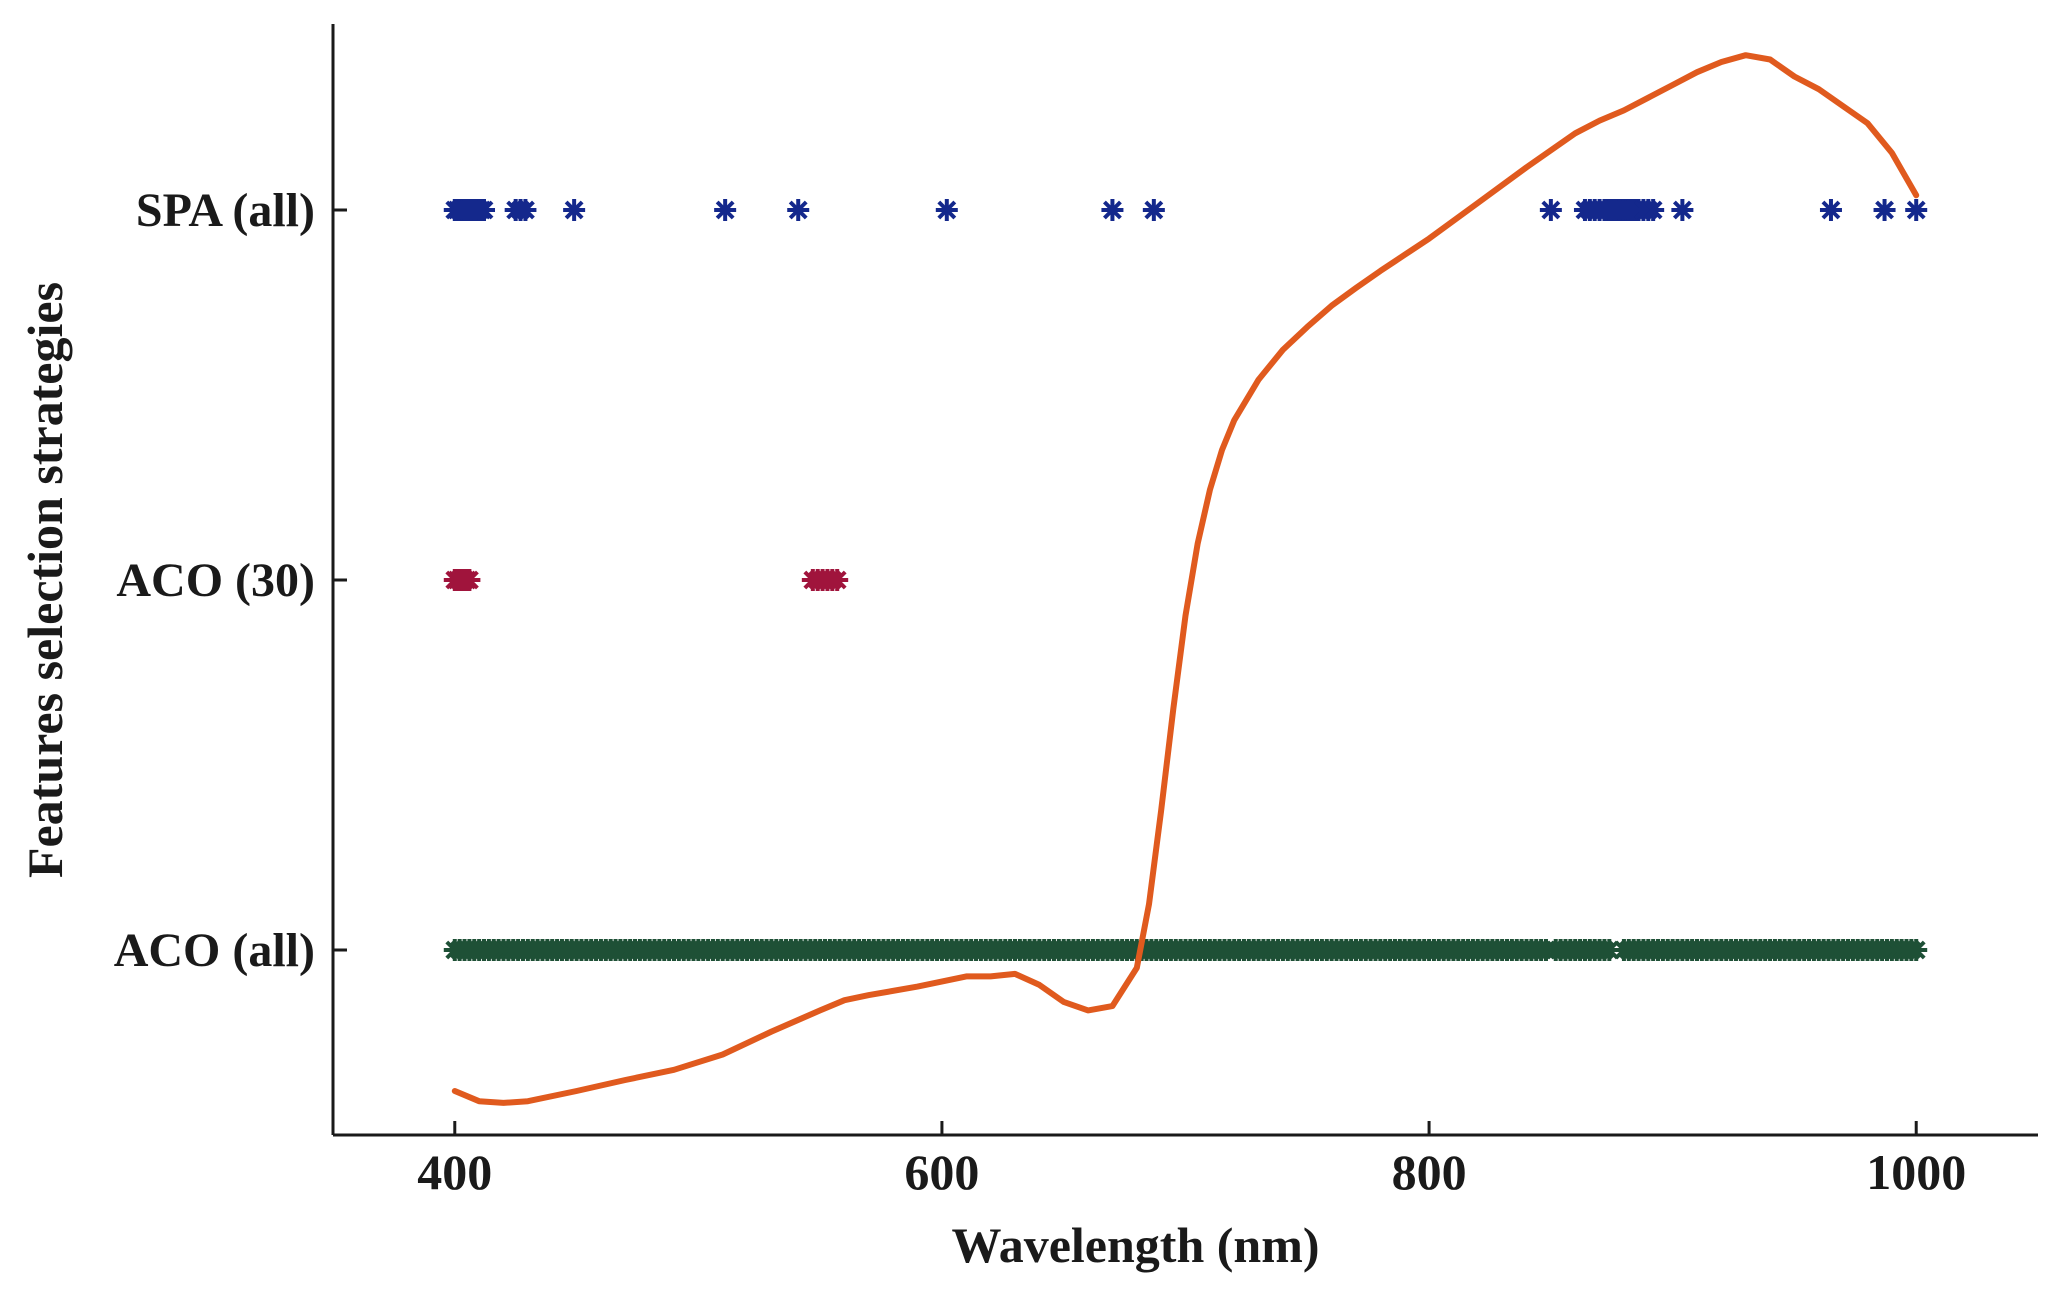  Describe the element at coordinates (1916, 950) in the screenshot. I see `marker-aco-all` at that location.